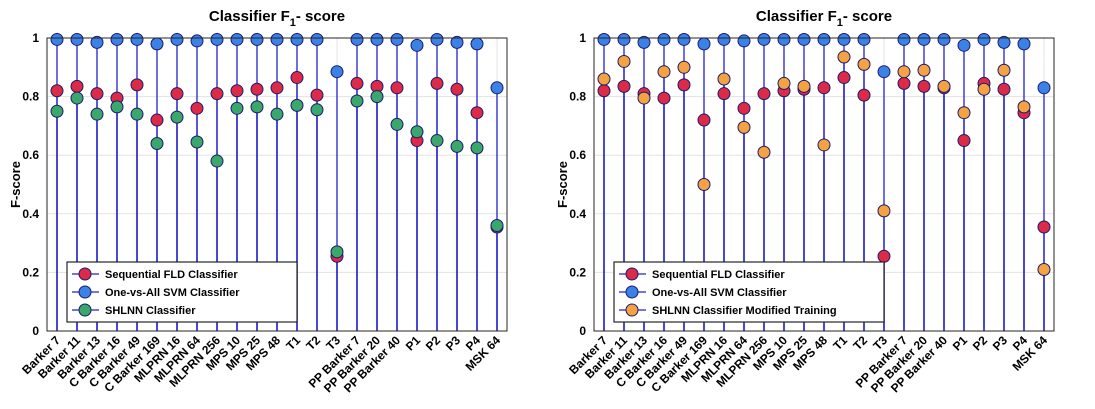 The image size is (1095, 409). I want to click on y-axis-label: F-score, so click(15, 184).